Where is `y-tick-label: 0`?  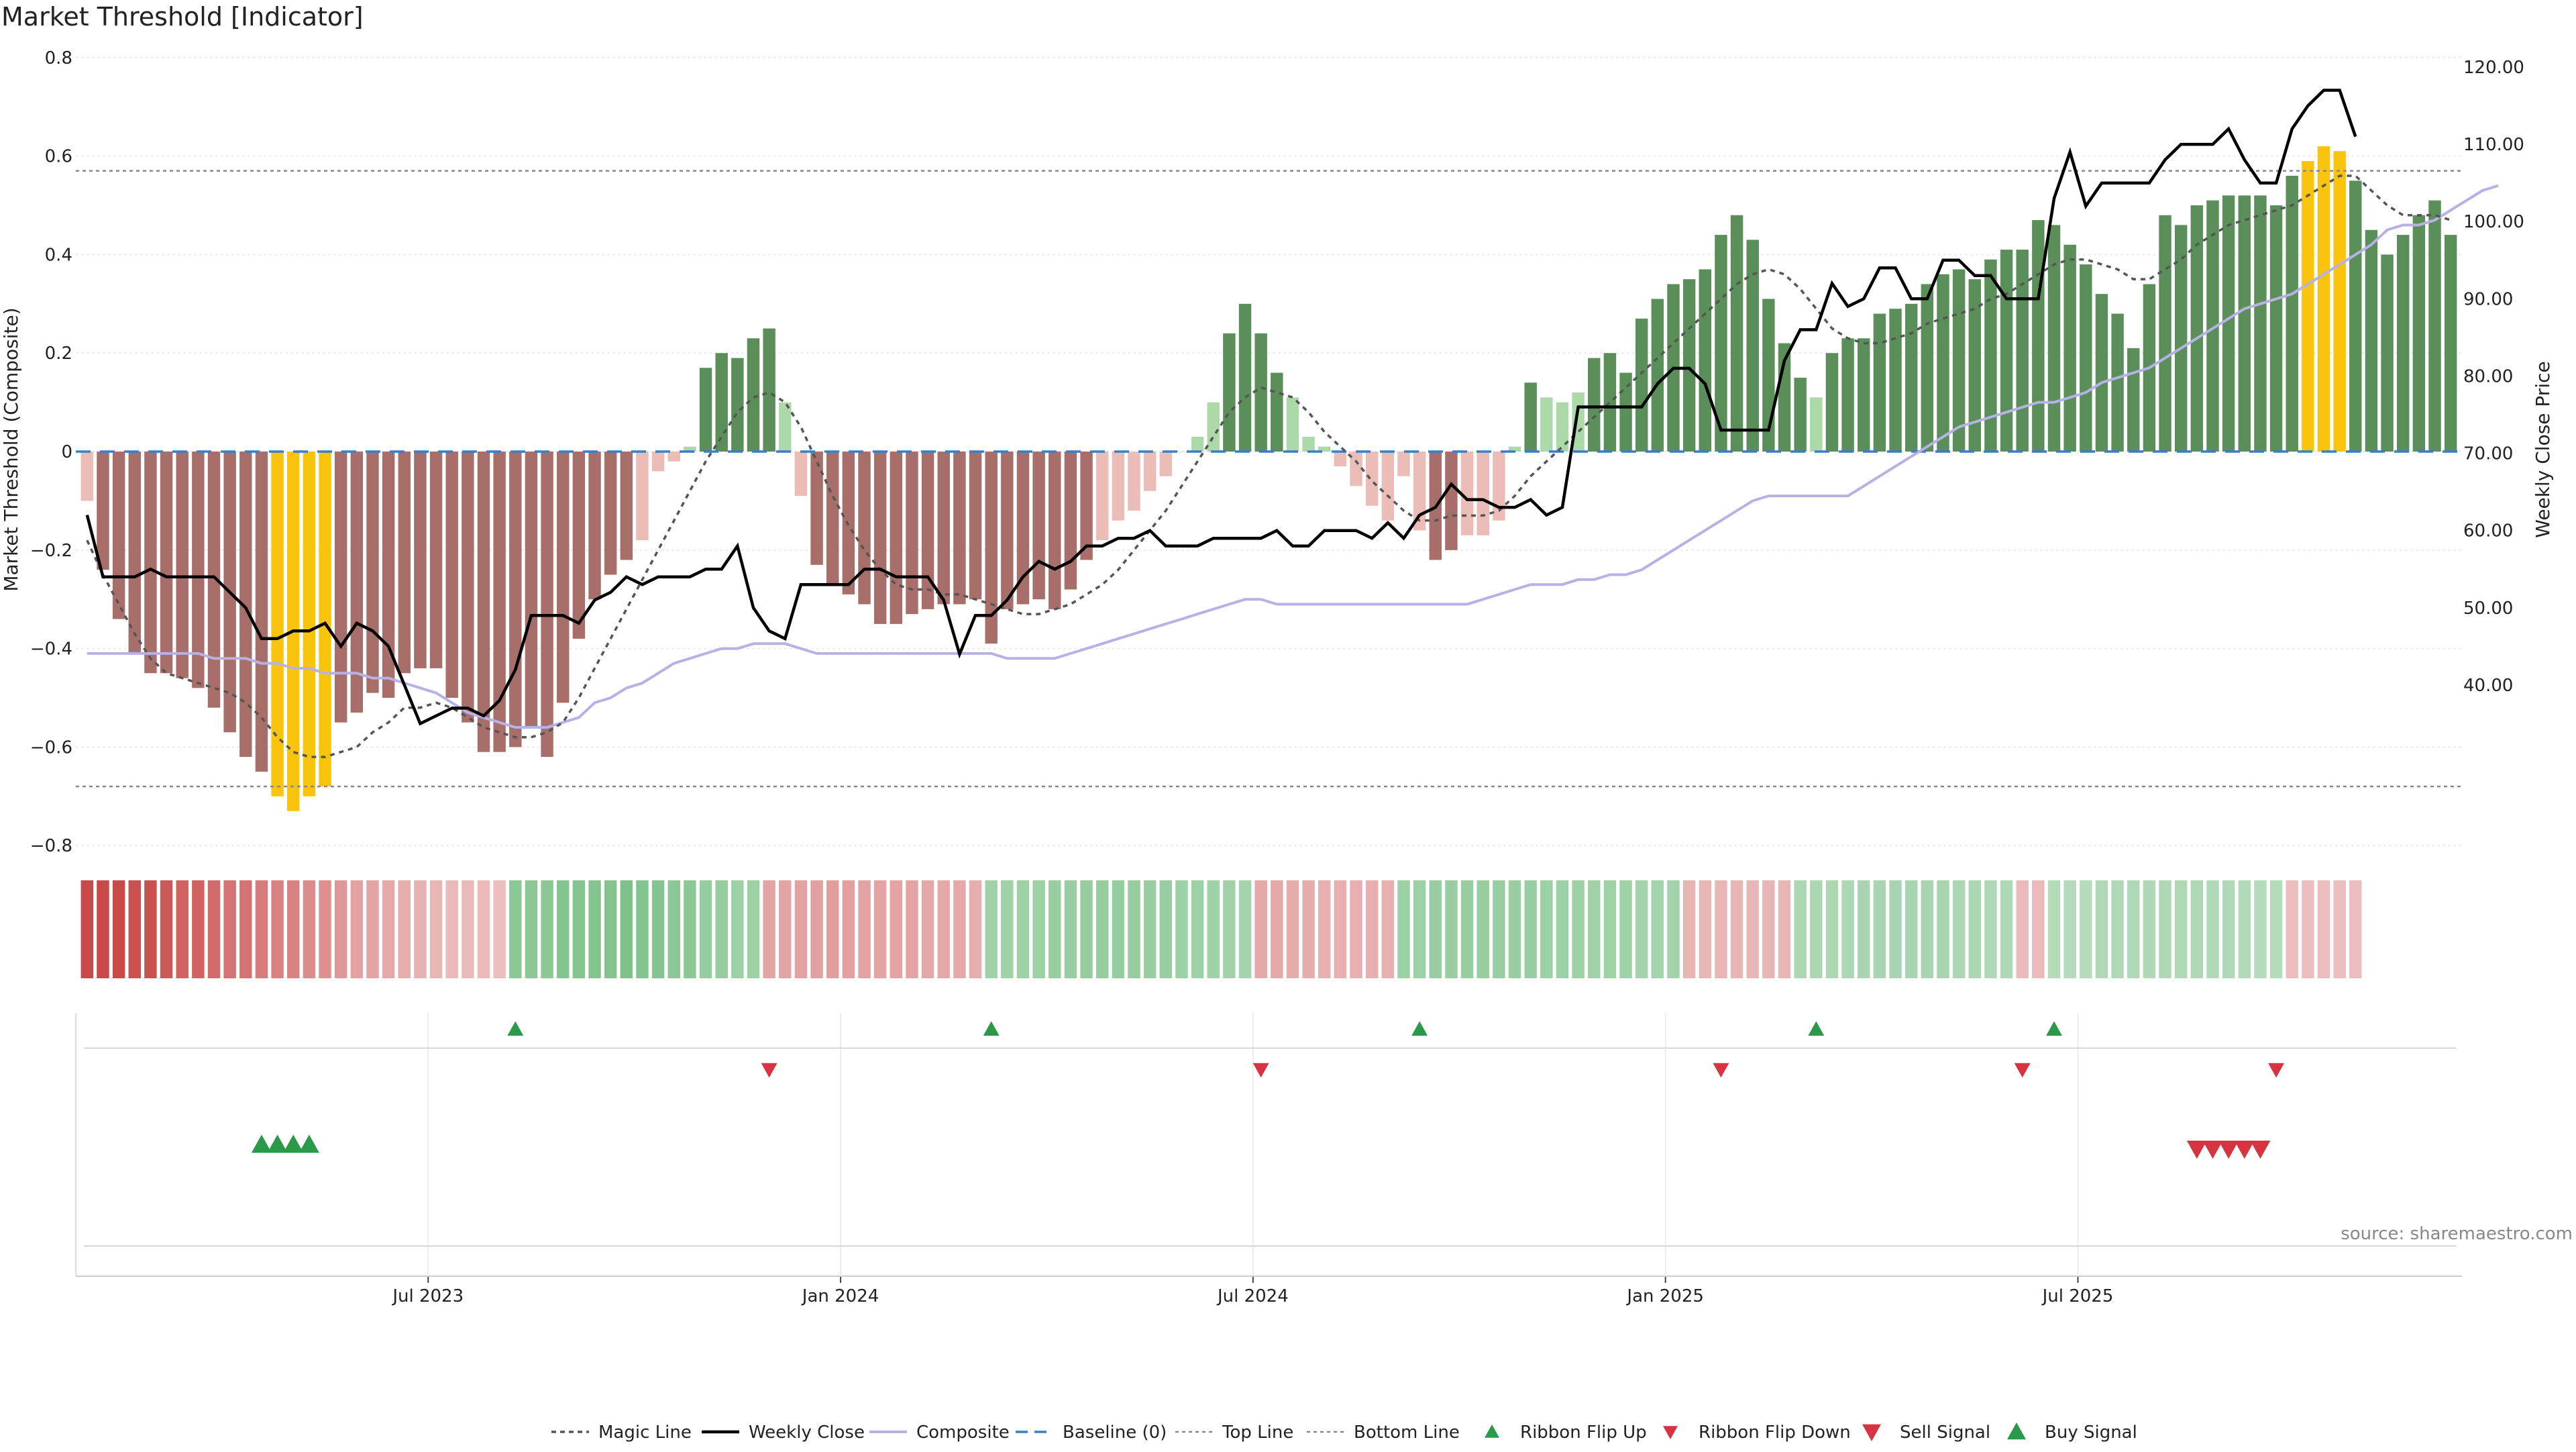 y-tick-label: 0 is located at coordinates (66, 452).